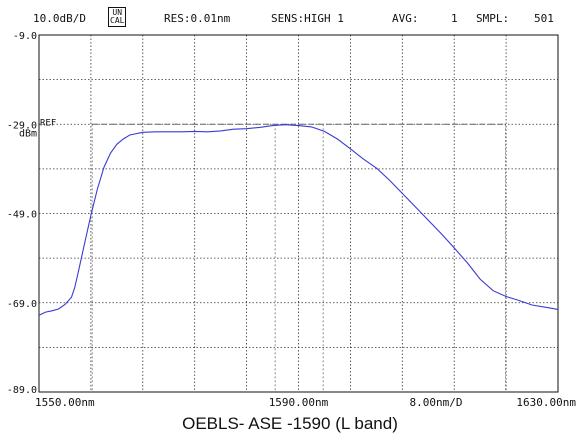 The image size is (580, 442). What do you see at coordinates (22, 304) in the screenshot?
I see `y-tick-label: -69.0` at bounding box center [22, 304].